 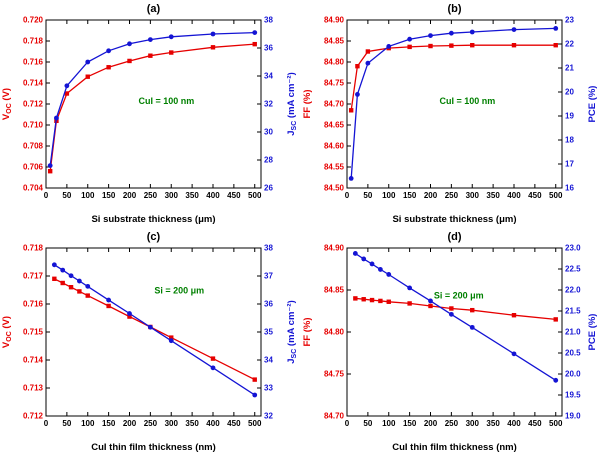 I want to click on svg-text: 30, so click(x=268, y=132).